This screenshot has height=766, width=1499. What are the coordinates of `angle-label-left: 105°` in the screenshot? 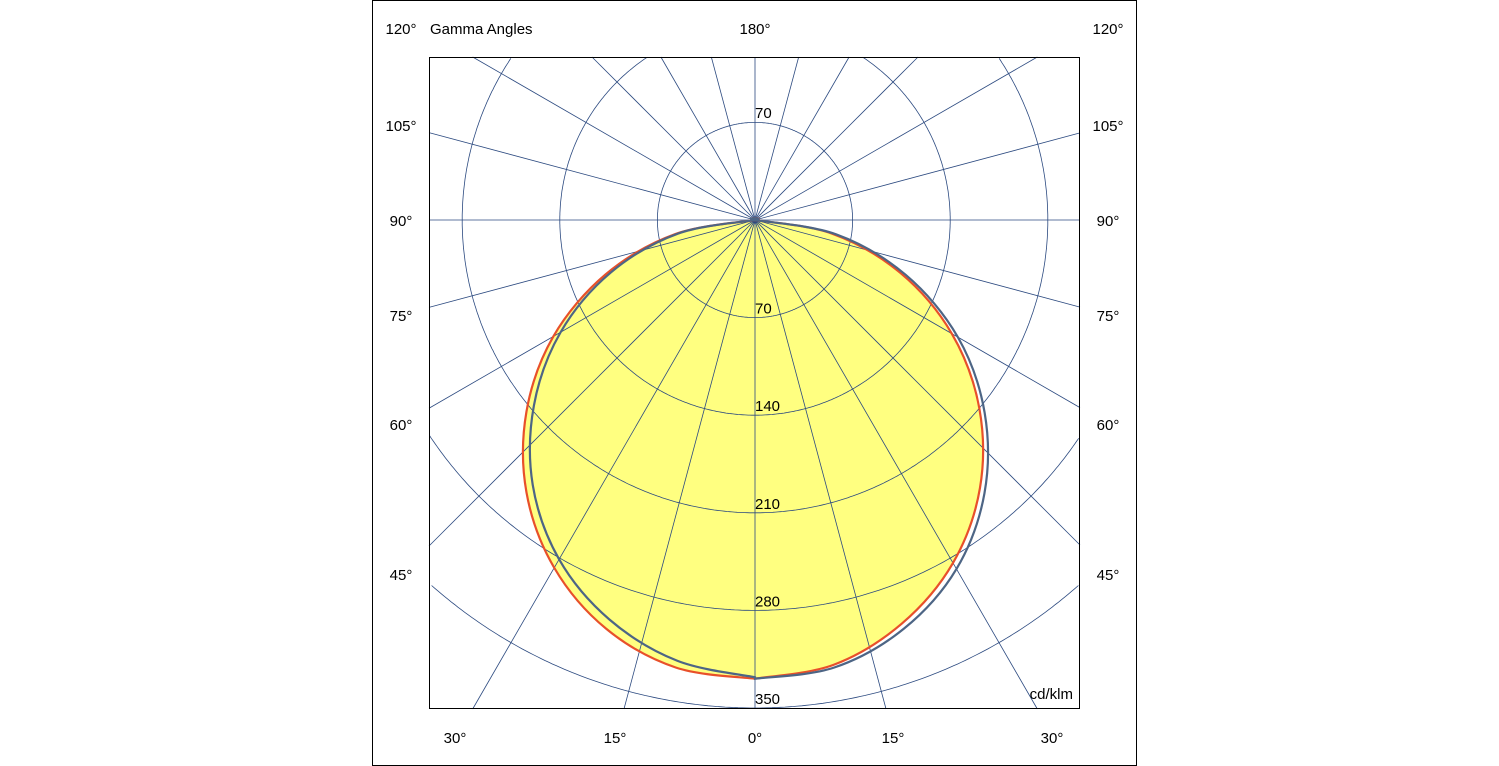 It's located at (400, 126).